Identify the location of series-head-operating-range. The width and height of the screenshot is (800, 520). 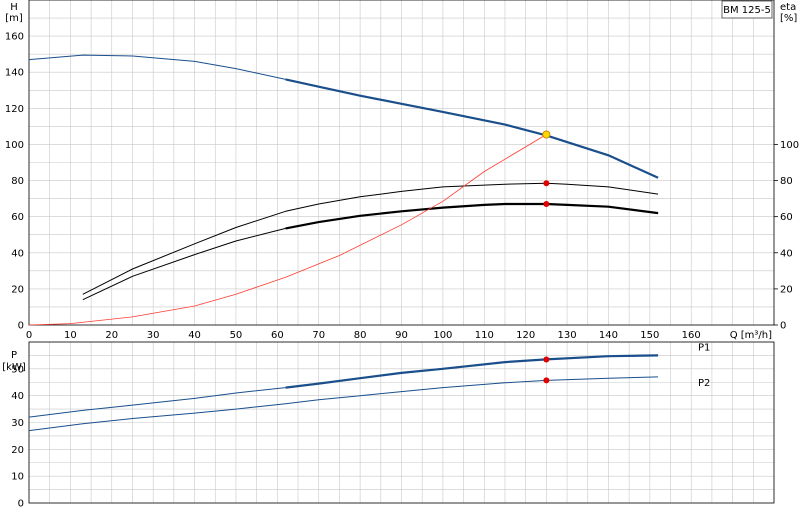
(472, 128).